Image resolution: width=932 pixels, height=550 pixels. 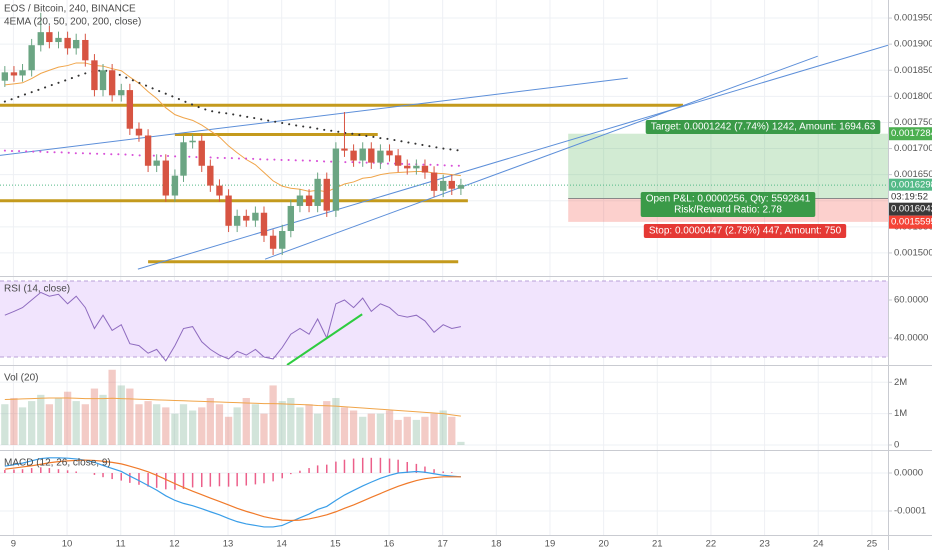 What do you see at coordinates (908, 473) in the screenshot?
I see `y-tick-label: 0.0000` at bounding box center [908, 473].